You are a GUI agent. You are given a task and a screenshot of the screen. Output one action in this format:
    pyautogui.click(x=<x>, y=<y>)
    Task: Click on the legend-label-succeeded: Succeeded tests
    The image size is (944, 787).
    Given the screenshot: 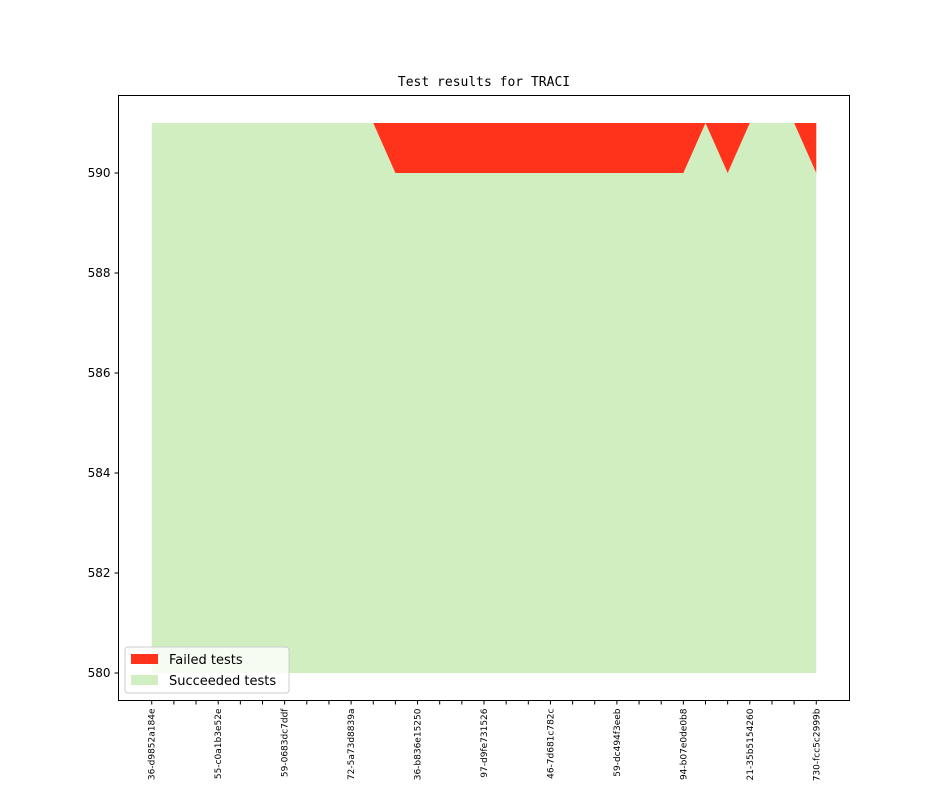 What is the action you would take?
    pyautogui.click(x=222, y=681)
    